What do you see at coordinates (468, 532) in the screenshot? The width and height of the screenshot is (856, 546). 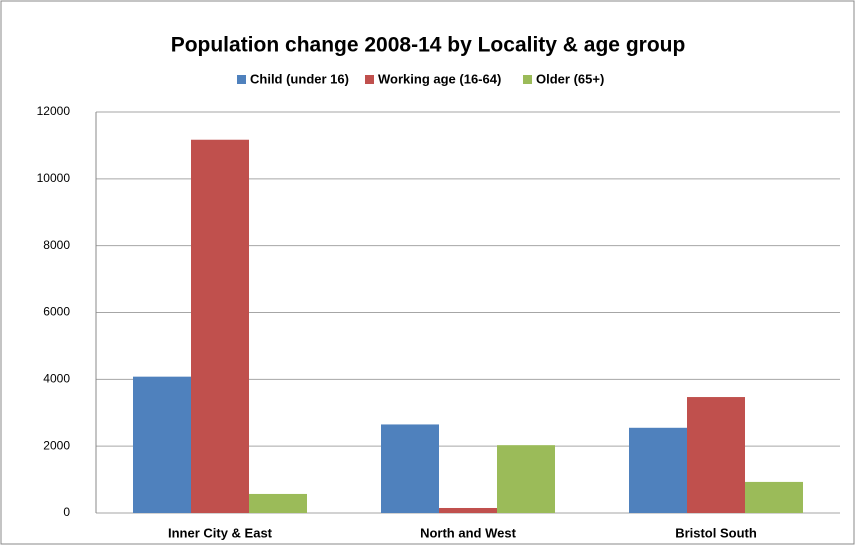 I see `x-tick-label: North and West` at bounding box center [468, 532].